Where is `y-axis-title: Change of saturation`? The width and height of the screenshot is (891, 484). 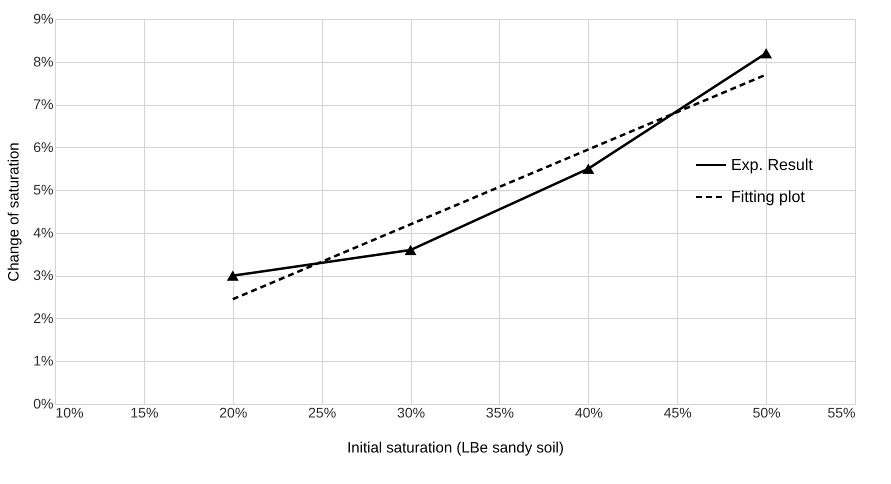
y-axis-title: Change of saturation is located at coordinates (13, 212).